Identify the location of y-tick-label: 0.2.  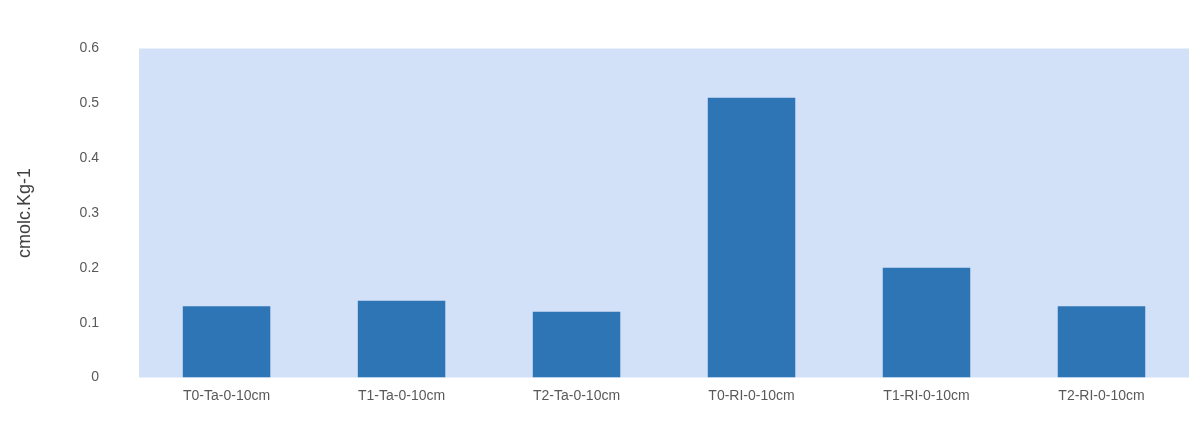
(89, 266).